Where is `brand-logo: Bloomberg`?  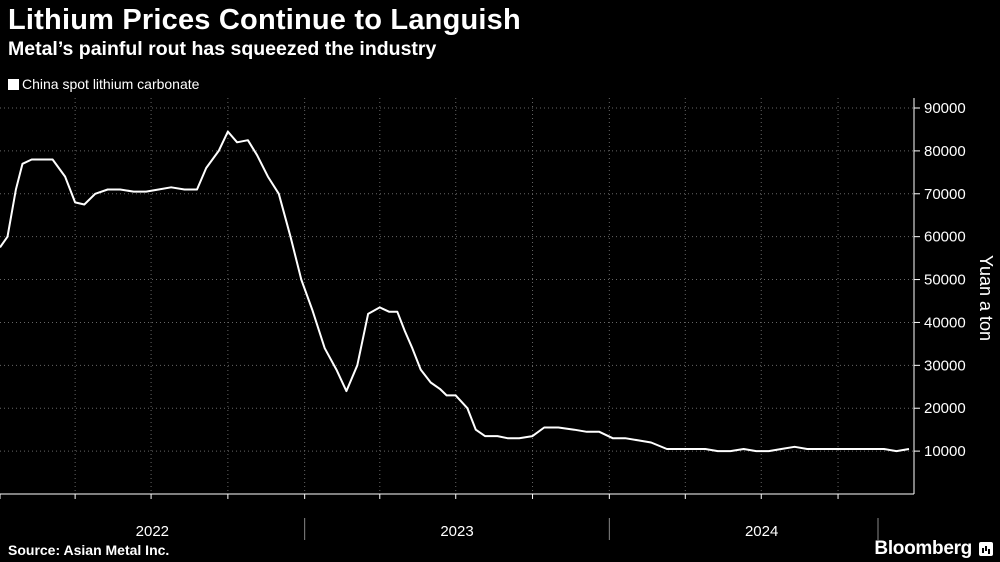 brand-logo: Bloomberg is located at coordinates (923, 548).